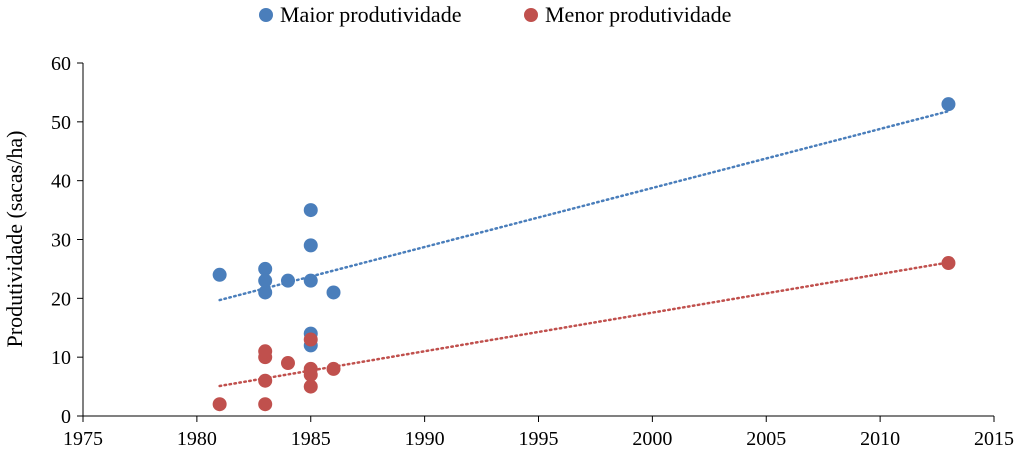  What do you see at coordinates (61, 299) in the screenshot?
I see `y-tick-label: 20` at bounding box center [61, 299].